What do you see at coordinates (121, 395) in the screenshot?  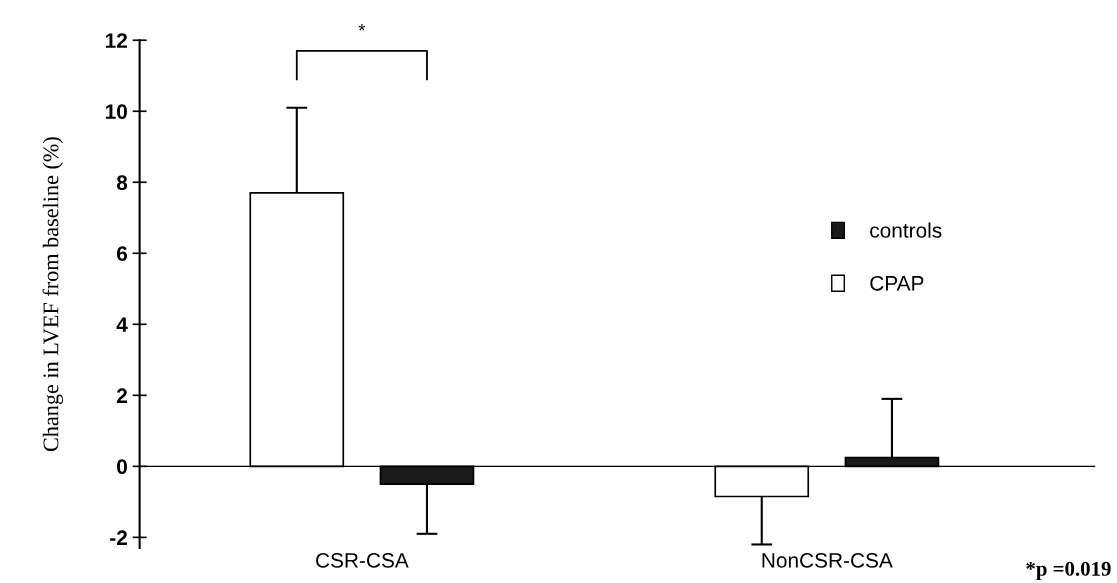 I see `y-tick-label: 2` at bounding box center [121, 395].